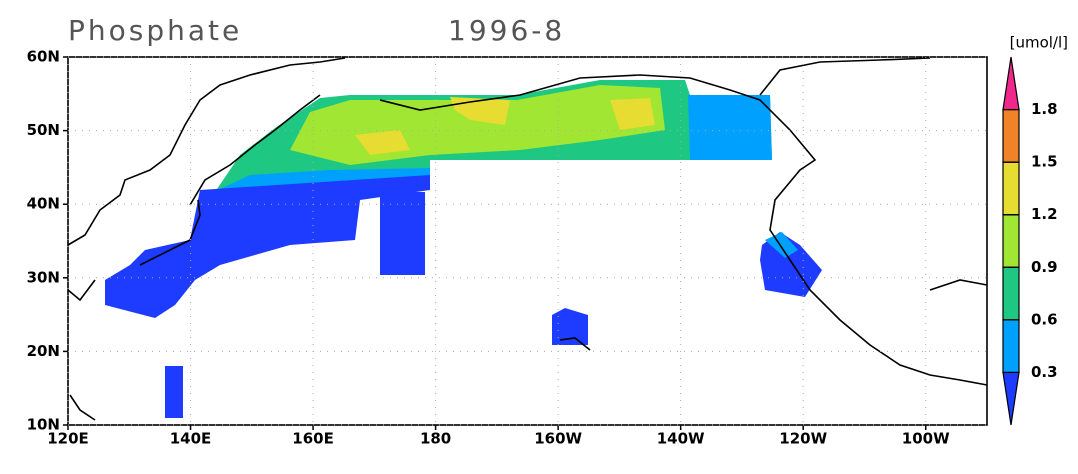  I want to click on title: Phosphate, so click(155, 30).